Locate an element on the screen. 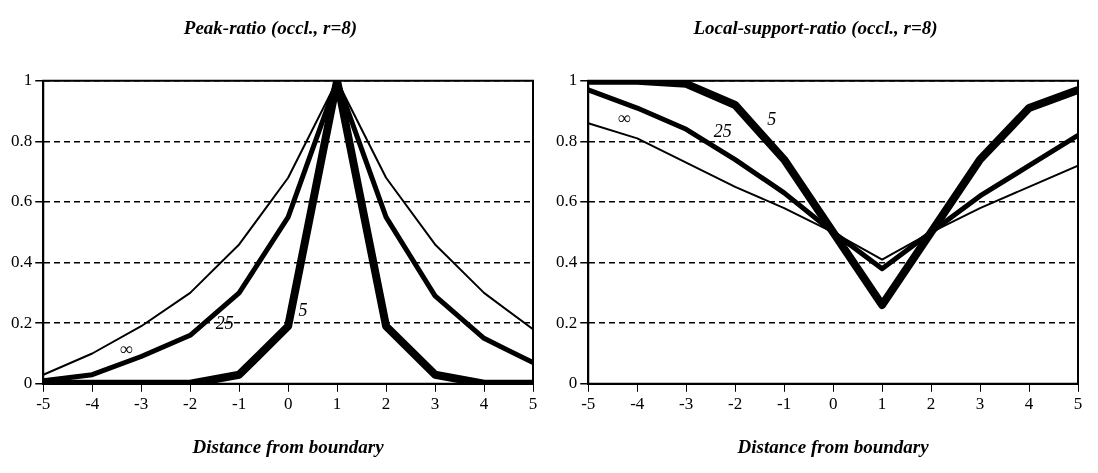 The image size is (1098, 473). chart-title: Local-support-ratio (occl., r=8) is located at coordinates (815, 28).